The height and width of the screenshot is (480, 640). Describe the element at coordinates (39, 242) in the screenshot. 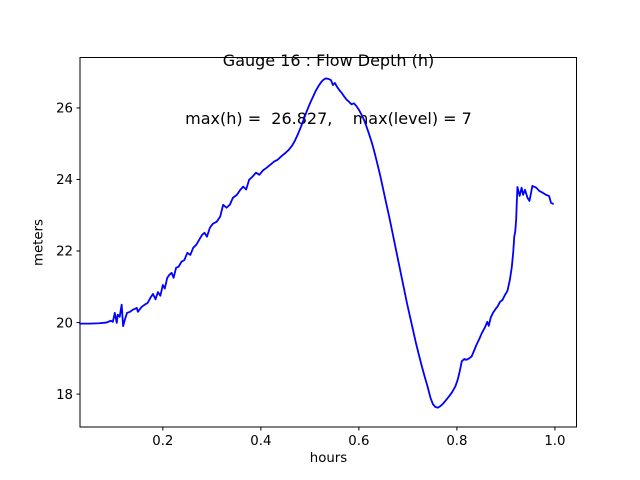

I see `y-axis-label: meters` at that location.